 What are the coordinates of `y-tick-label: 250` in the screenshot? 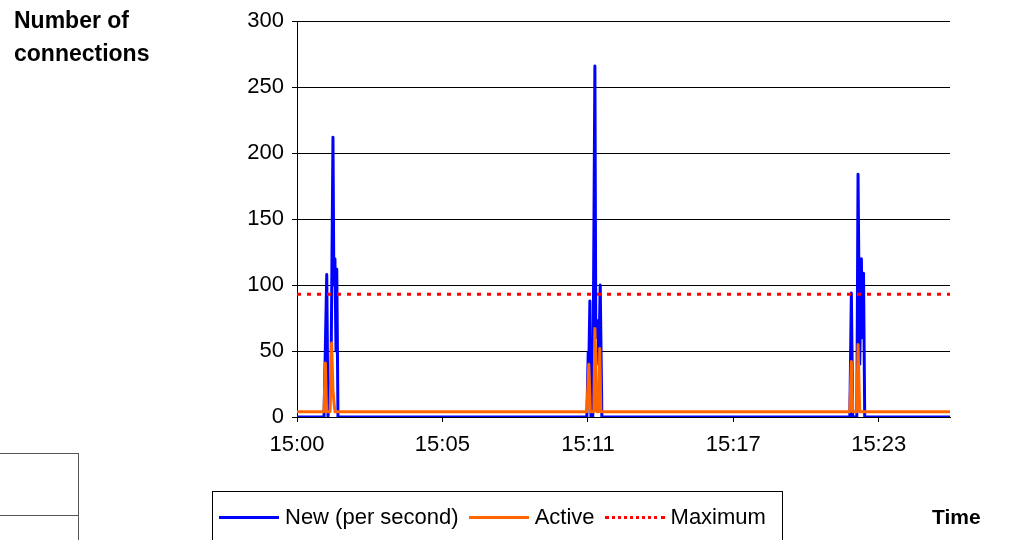 It's located at (265, 86).